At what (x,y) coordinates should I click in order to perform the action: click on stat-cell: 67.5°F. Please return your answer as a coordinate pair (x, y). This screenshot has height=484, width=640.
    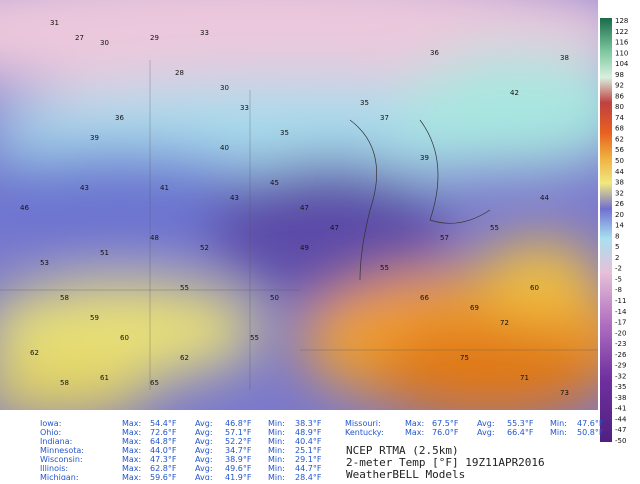
    Looking at the image, I should click on (445, 423).